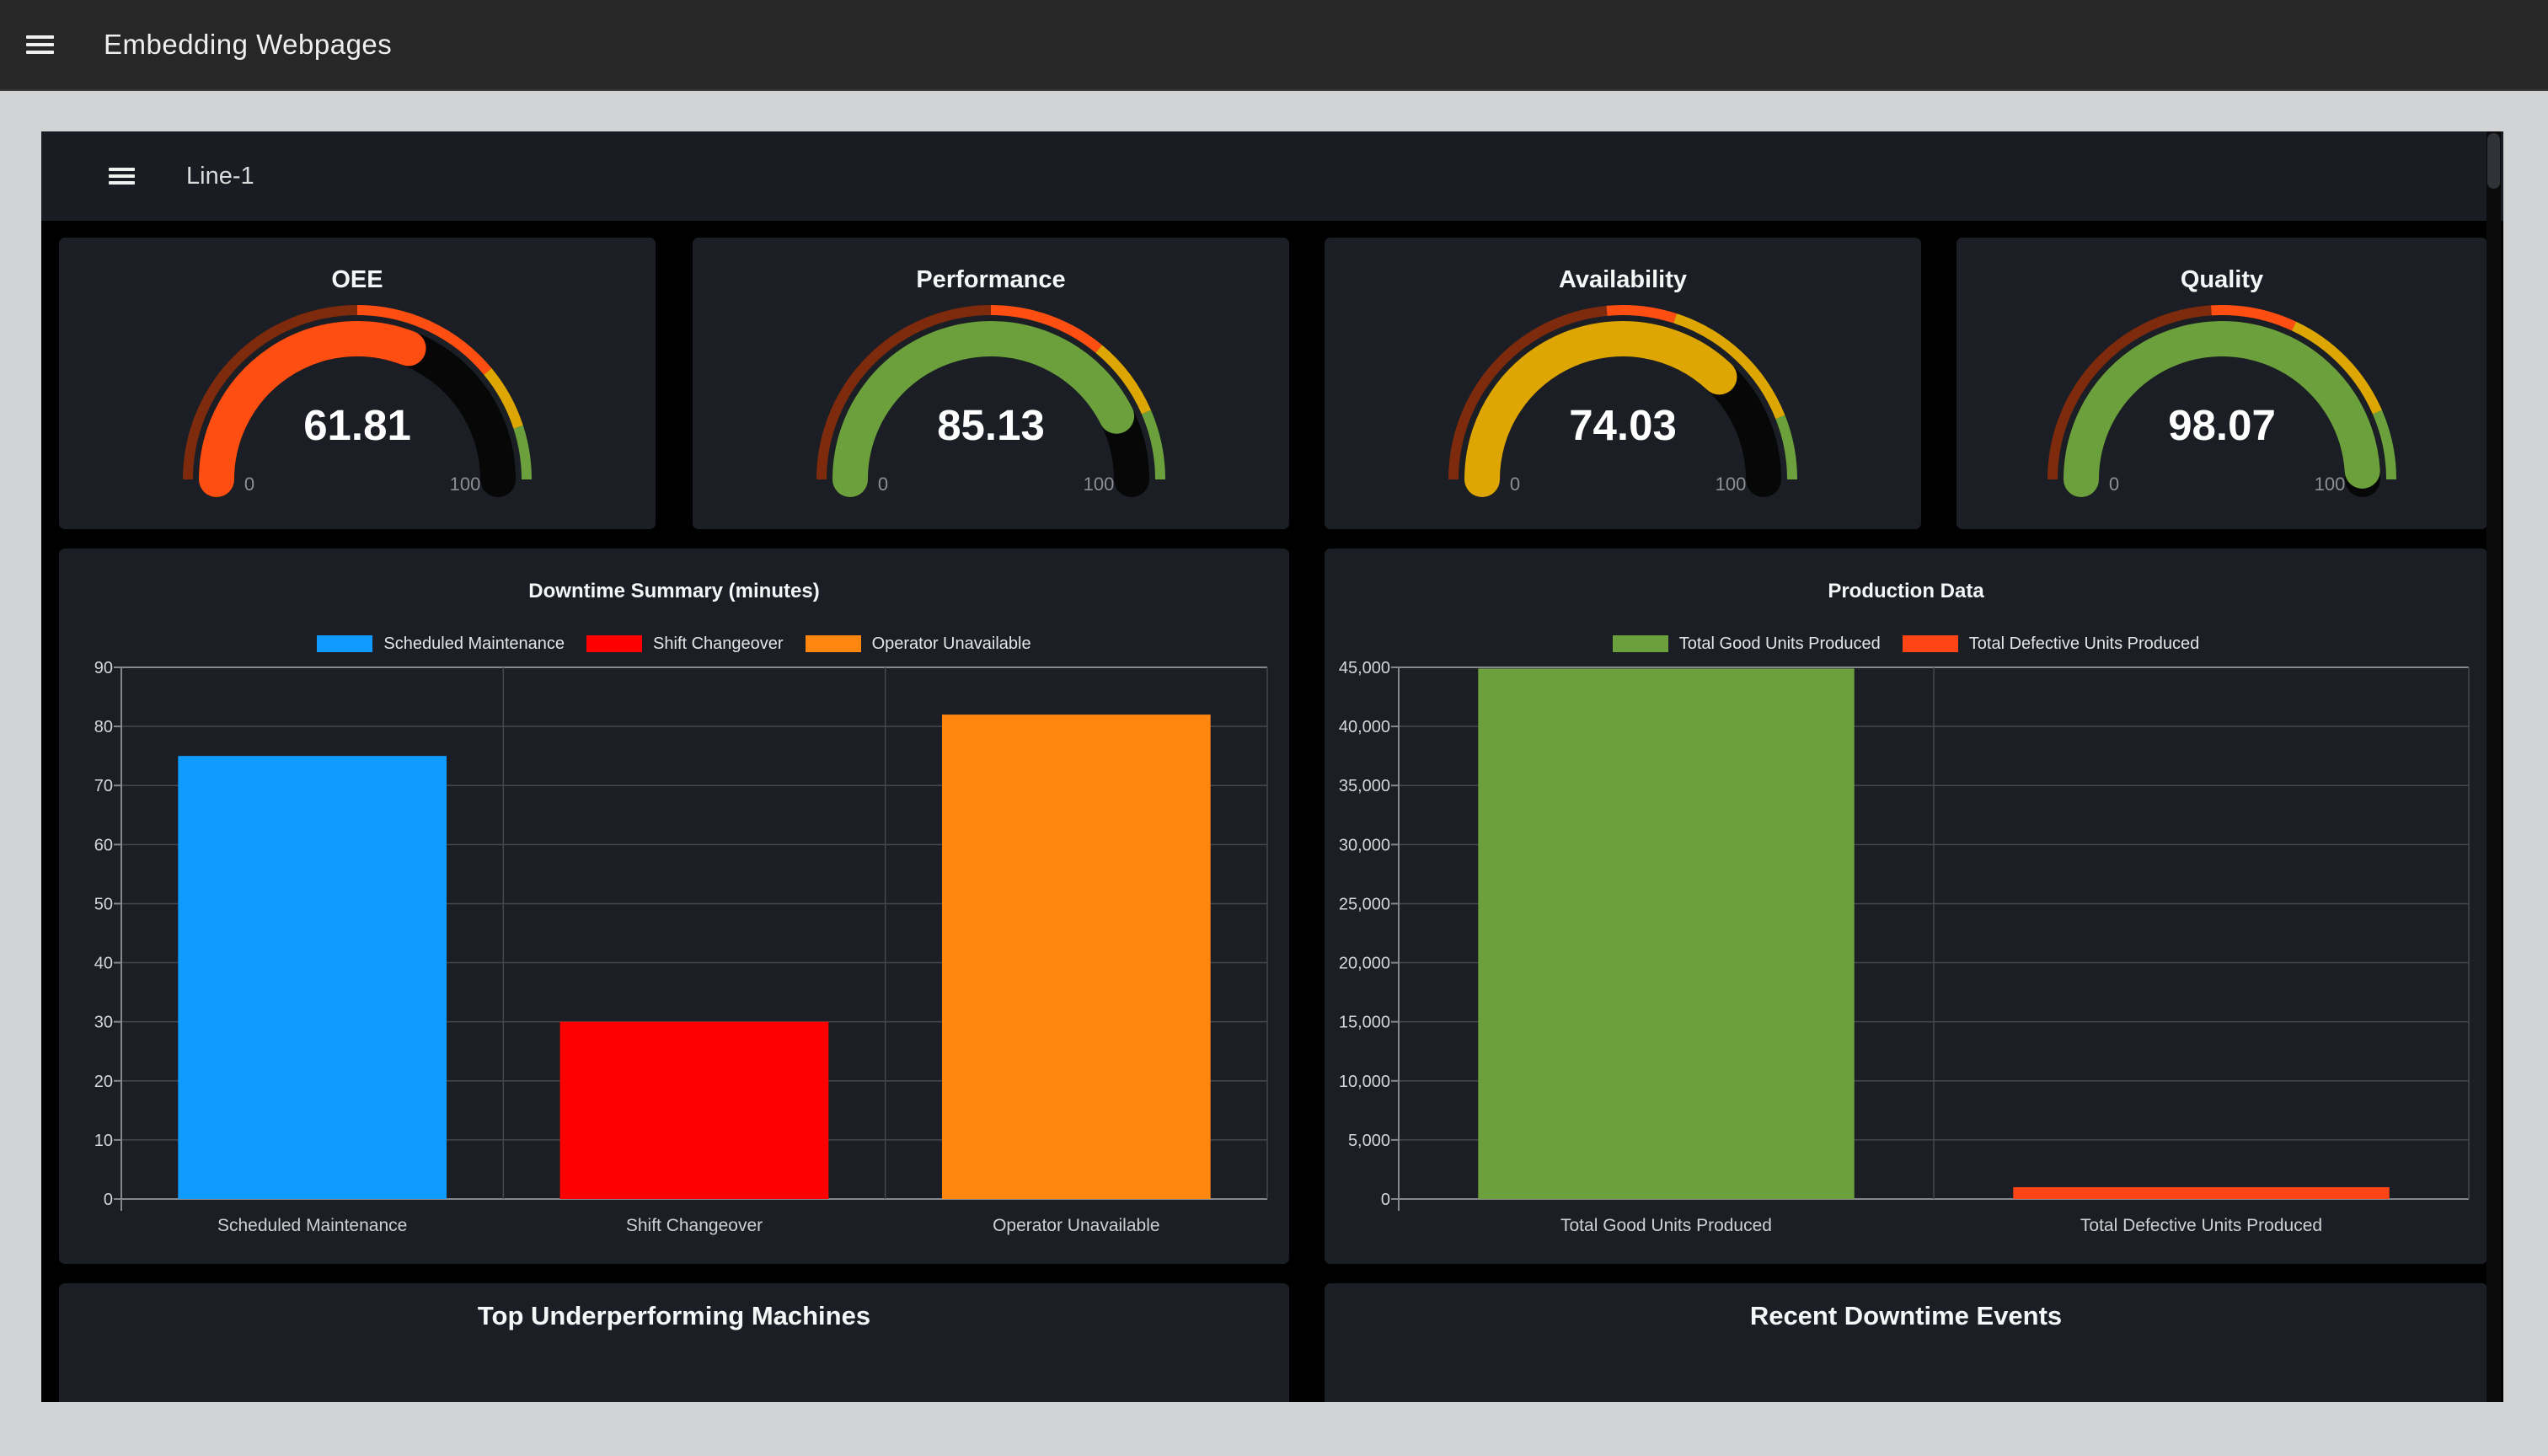 The height and width of the screenshot is (1456, 2548). I want to click on legend-item: Operator Unavailable, so click(918, 644).